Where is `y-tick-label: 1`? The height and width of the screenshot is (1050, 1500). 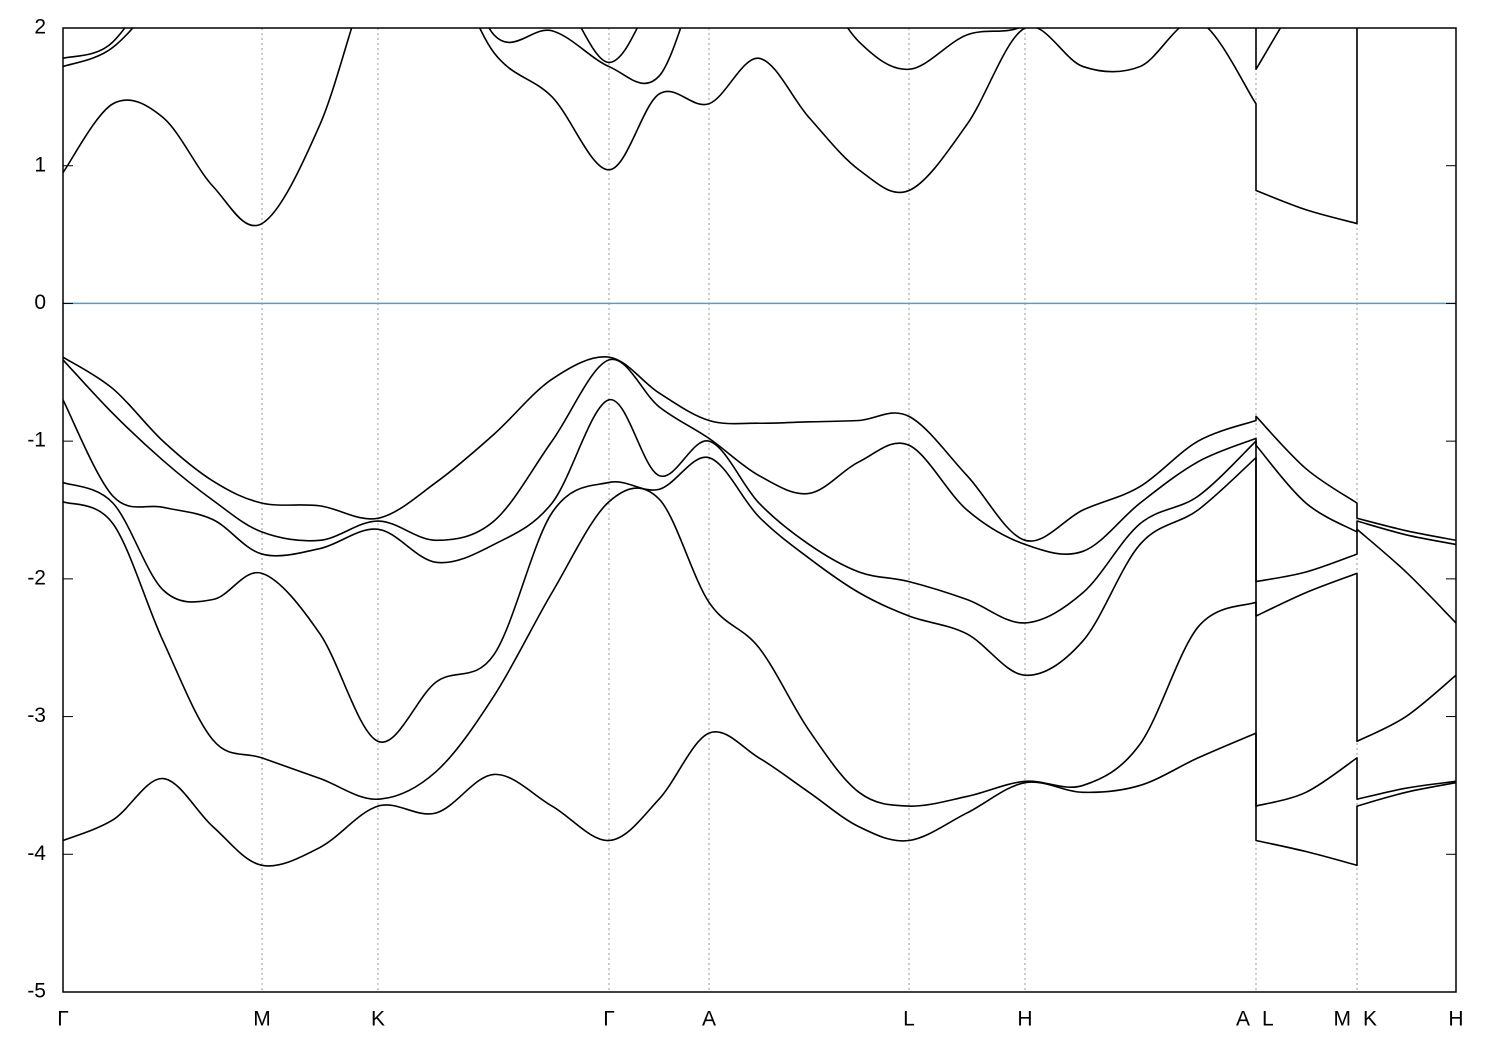
y-tick-label: 1 is located at coordinates (40, 164).